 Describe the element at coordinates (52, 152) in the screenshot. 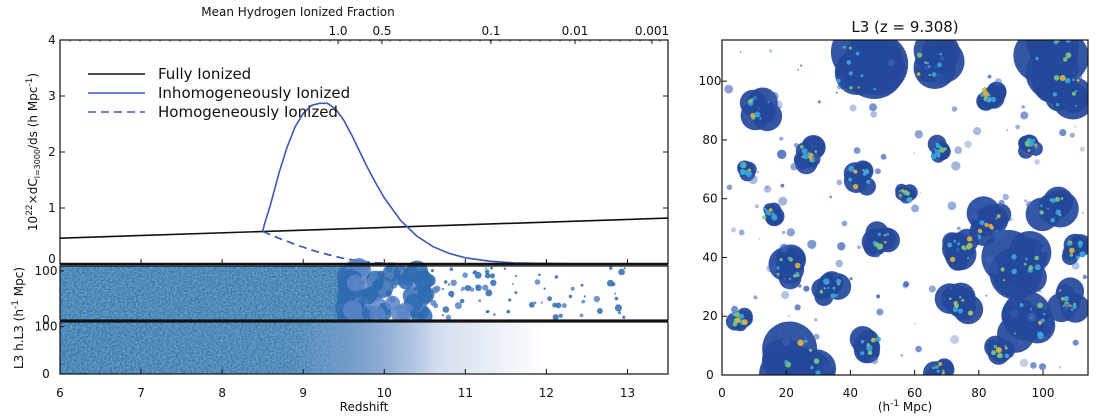

I see `y-tick-label: 2` at that location.